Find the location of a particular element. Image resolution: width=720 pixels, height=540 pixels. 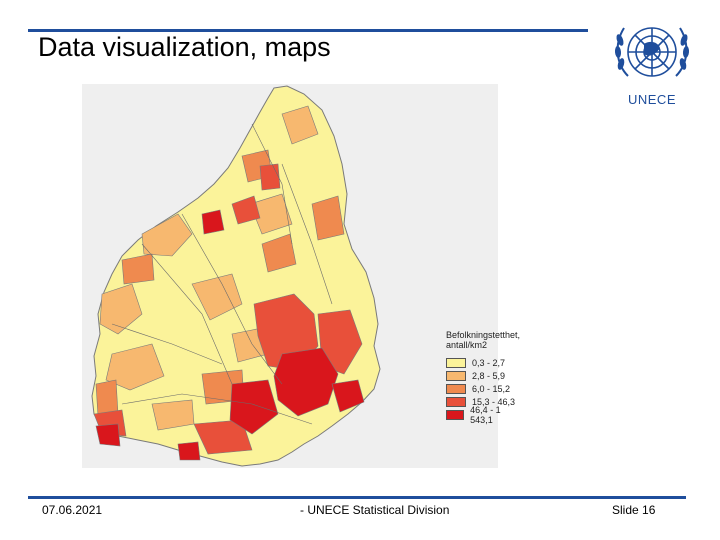

legend-item: 2,8 - 5,9 is located at coordinates (483, 375).